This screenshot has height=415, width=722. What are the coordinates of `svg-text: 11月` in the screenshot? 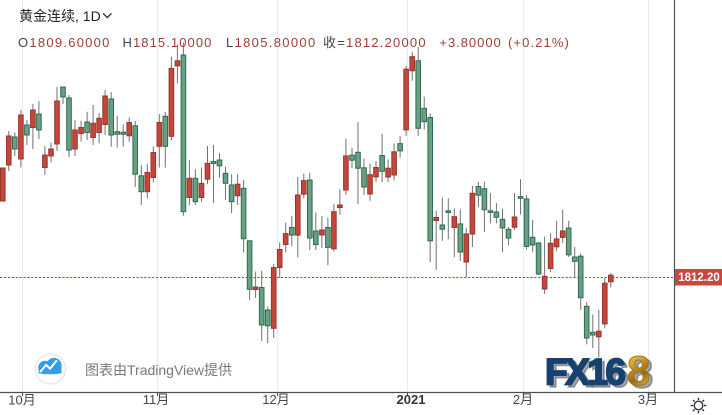 It's located at (156, 399).